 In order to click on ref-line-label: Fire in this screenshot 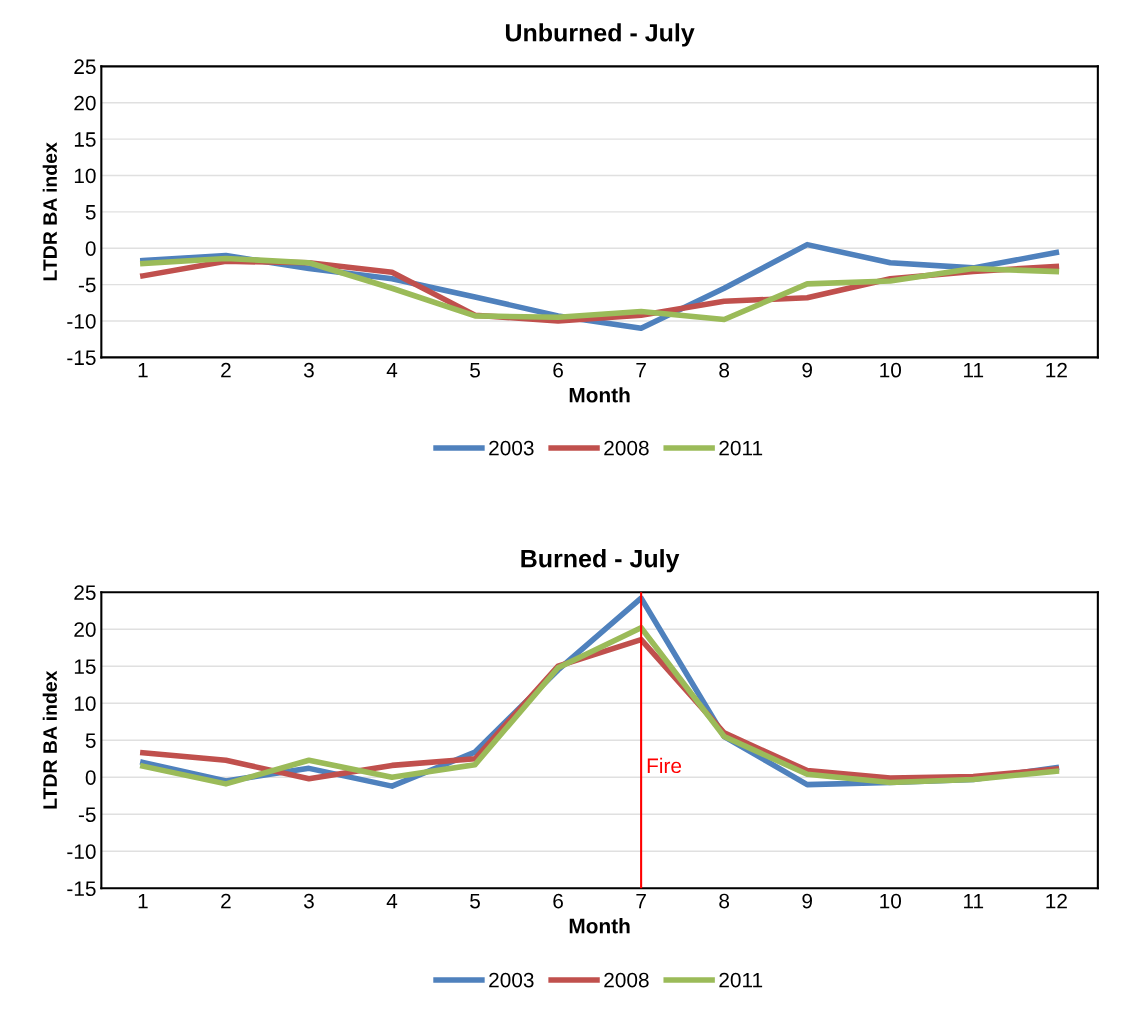, I will do `click(664, 765)`.